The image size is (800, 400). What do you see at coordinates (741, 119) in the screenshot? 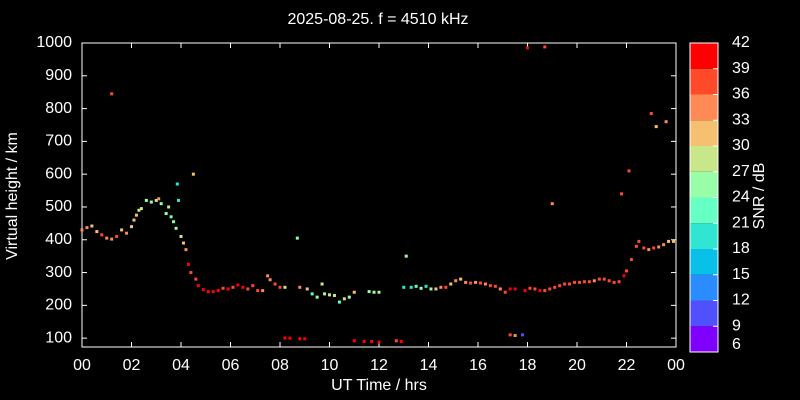
I see `colorbar-tick-label: 33` at bounding box center [741, 119].